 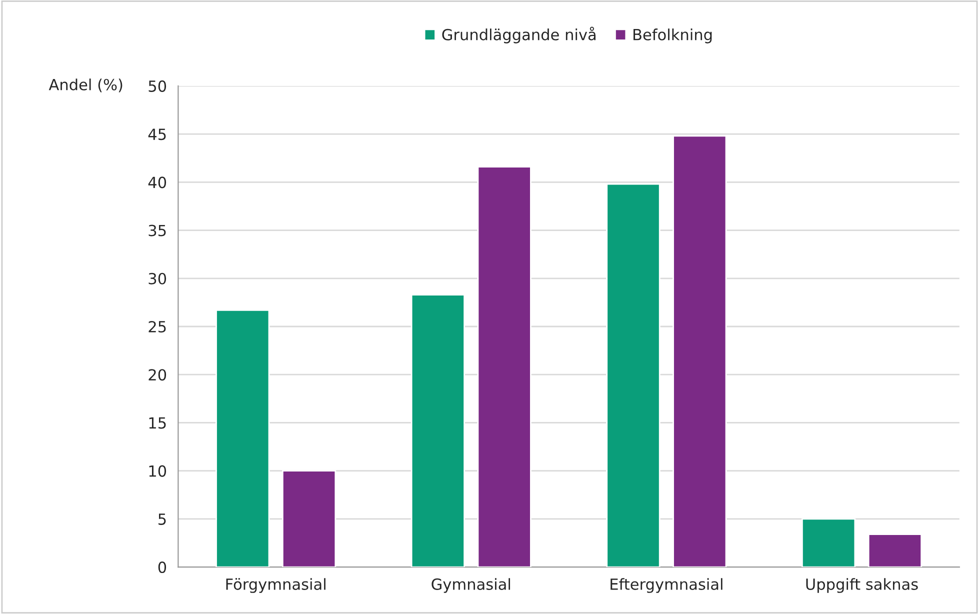 What do you see at coordinates (157, 134) in the screenshot?
I see `y-tick-label: 45` at bounding box center [157, 134].